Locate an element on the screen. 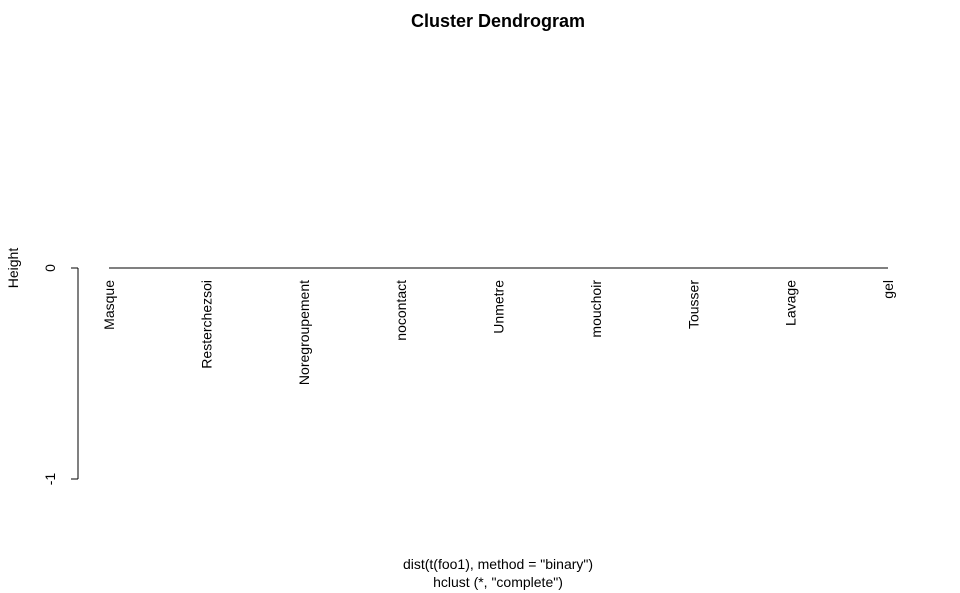 Image resolution: width=960 pixels, height=593 pixels. leaf-label: Lavage is located at coordinates (791, 303).